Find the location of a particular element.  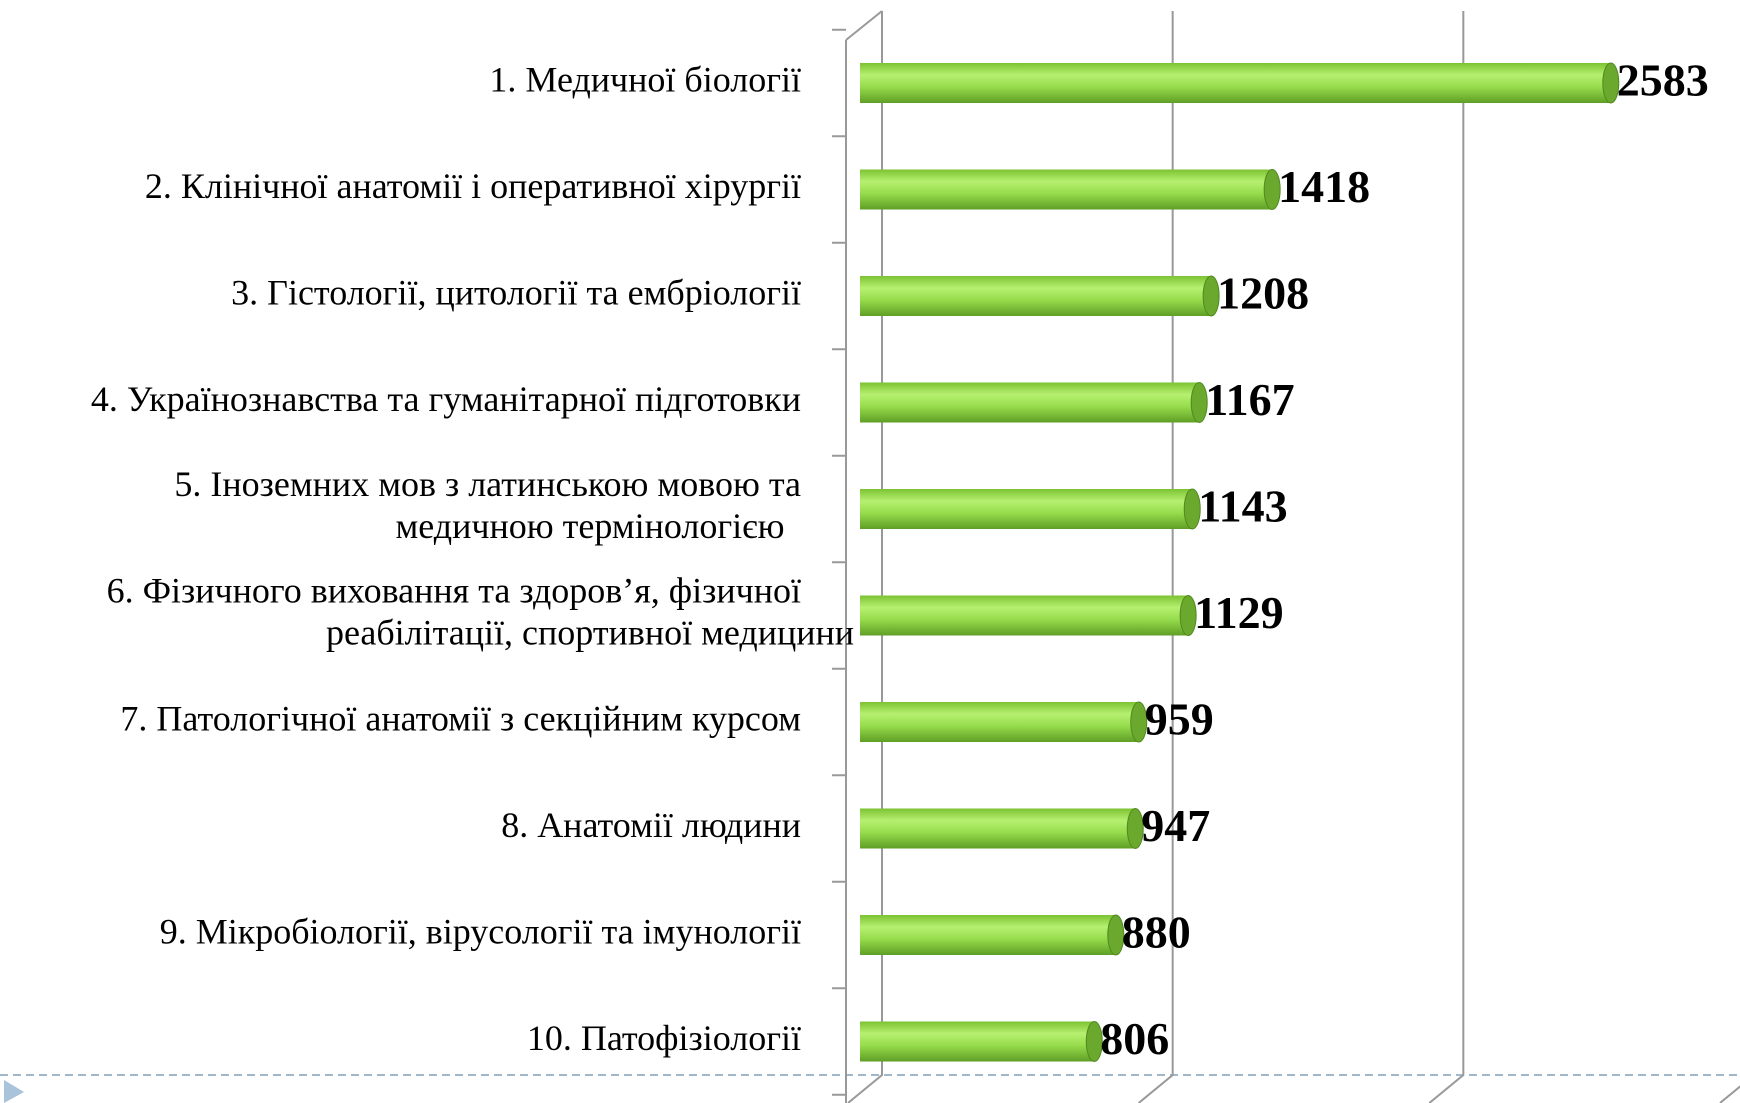

slide-marker is located at coordinates (14, 1091).